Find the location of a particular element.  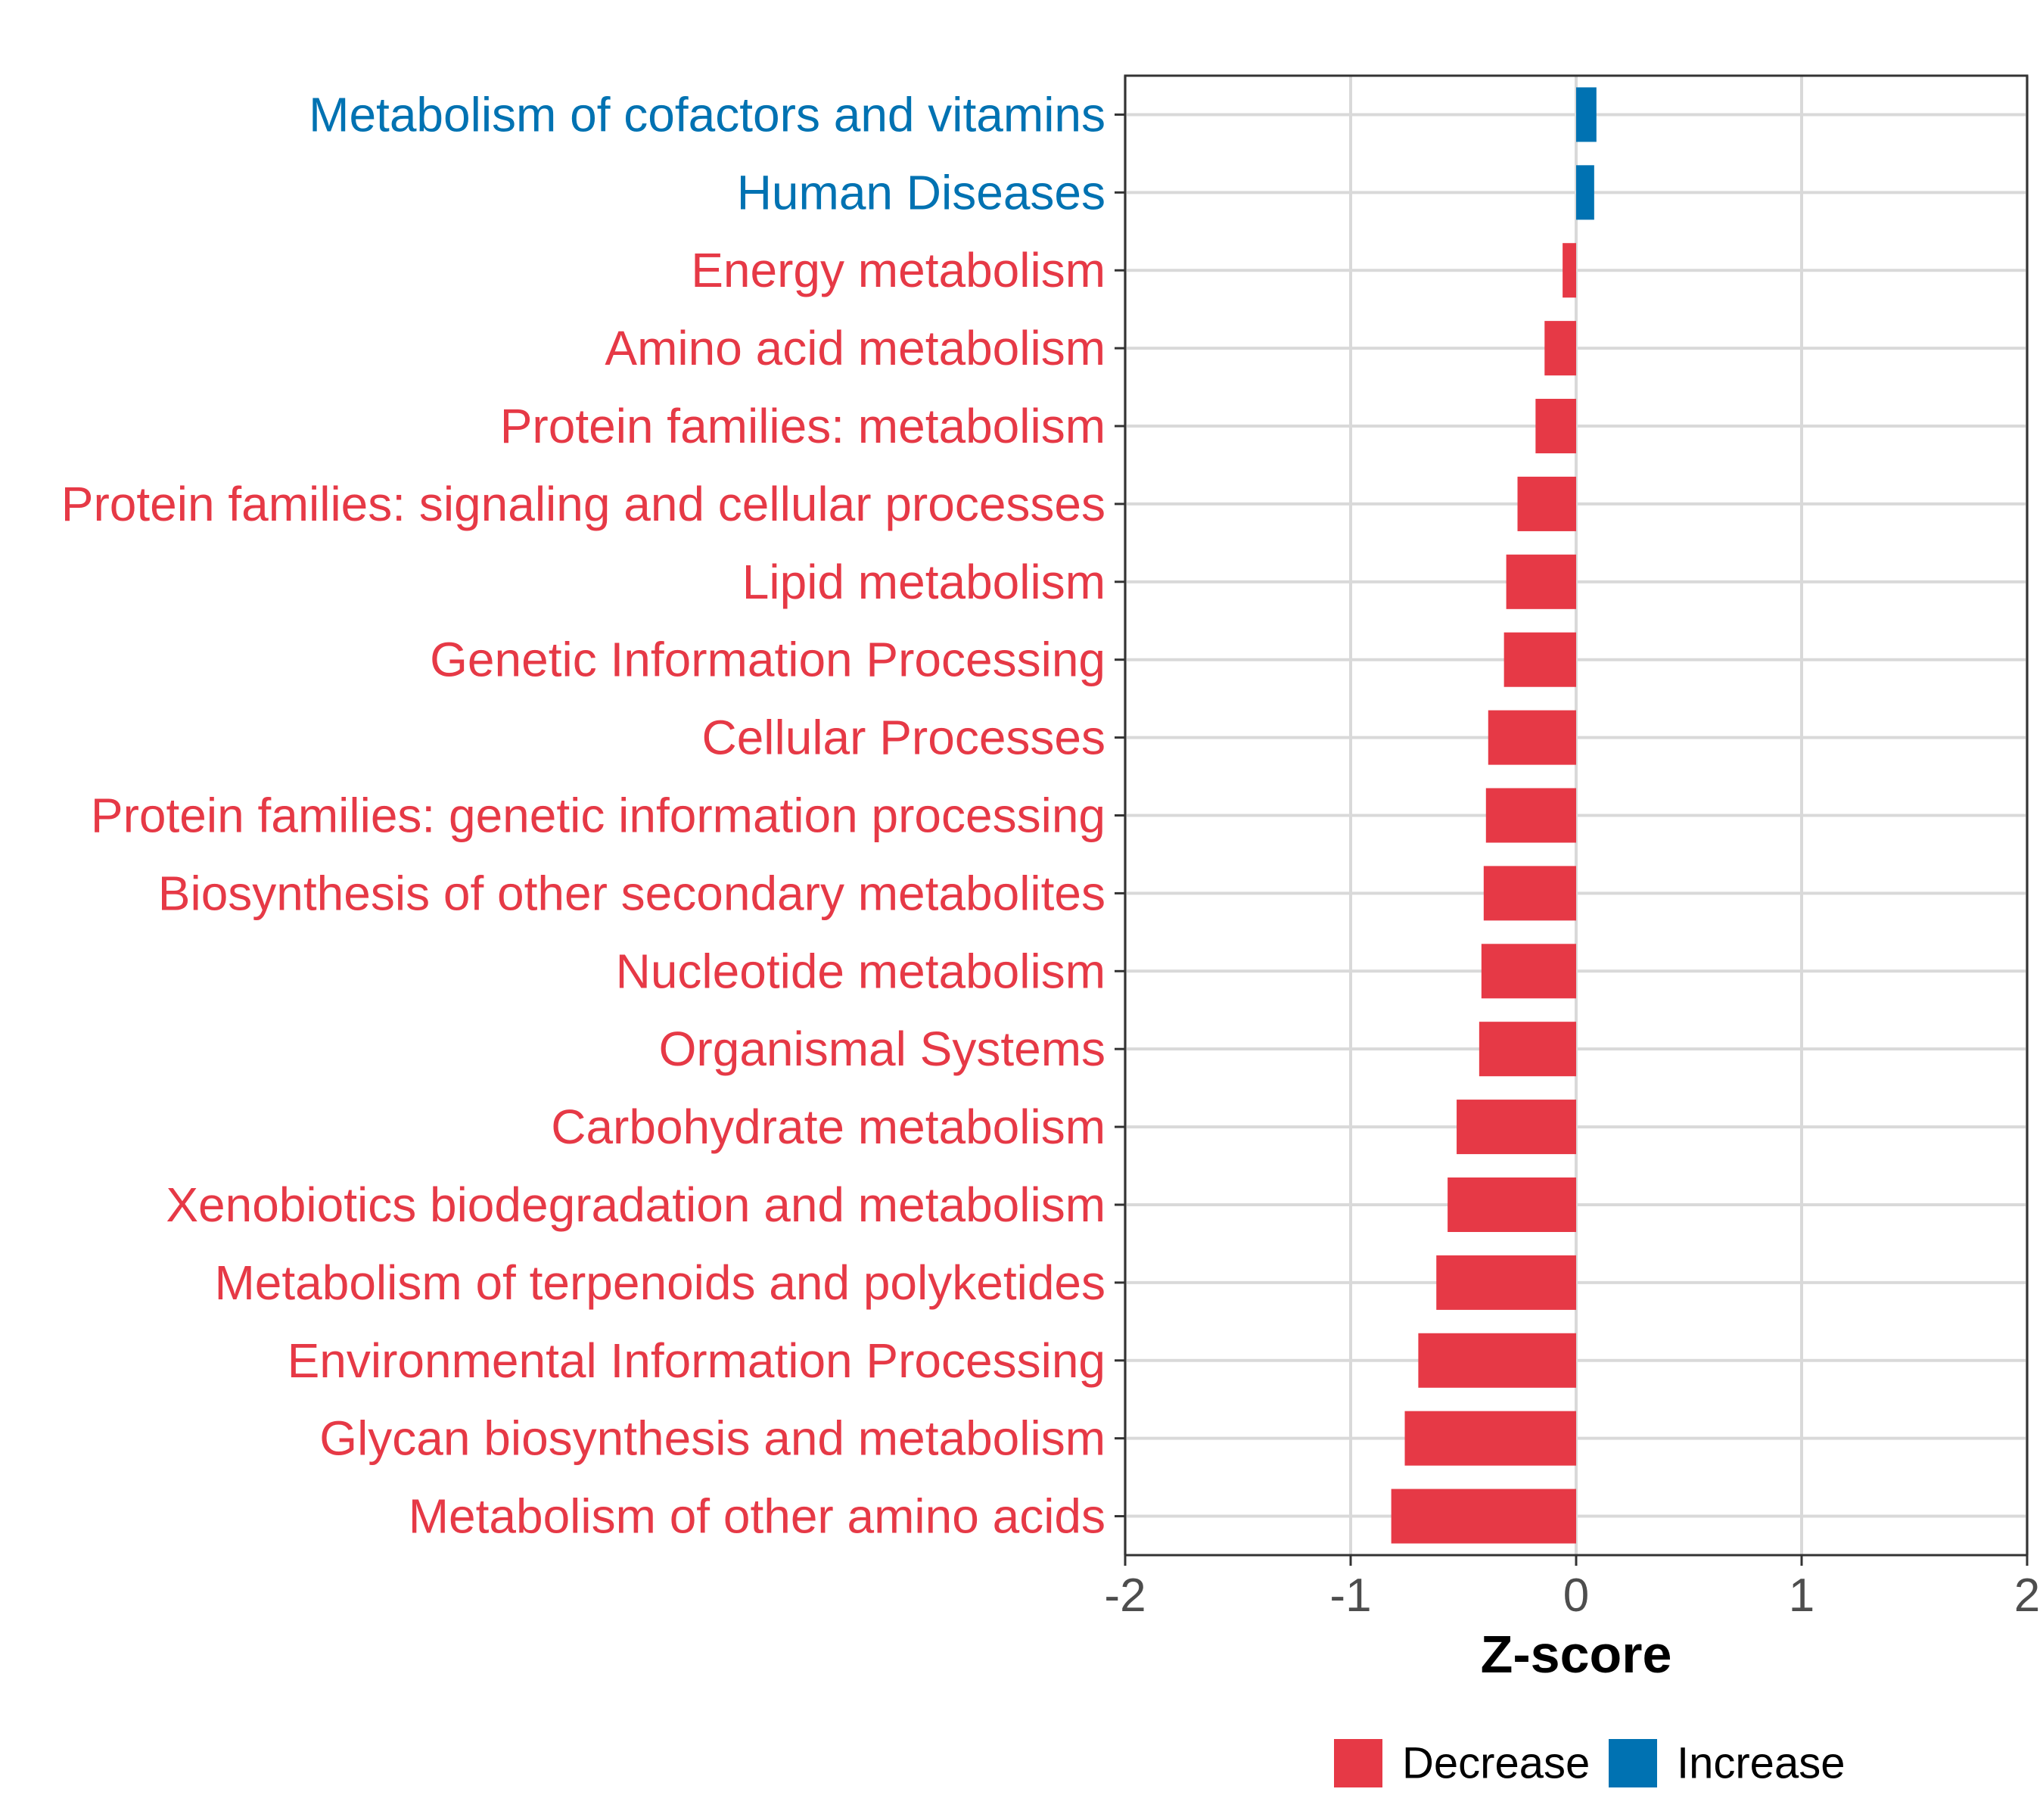

category-label: Amino acid metabolism is located at coordinates (855, 348).